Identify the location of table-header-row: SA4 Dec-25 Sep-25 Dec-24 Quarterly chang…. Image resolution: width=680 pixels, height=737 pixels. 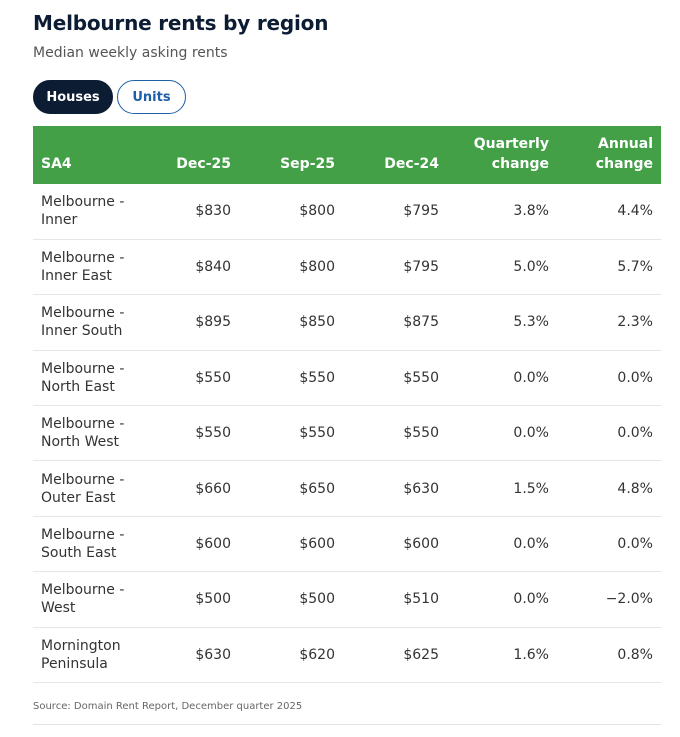
(347, 155).